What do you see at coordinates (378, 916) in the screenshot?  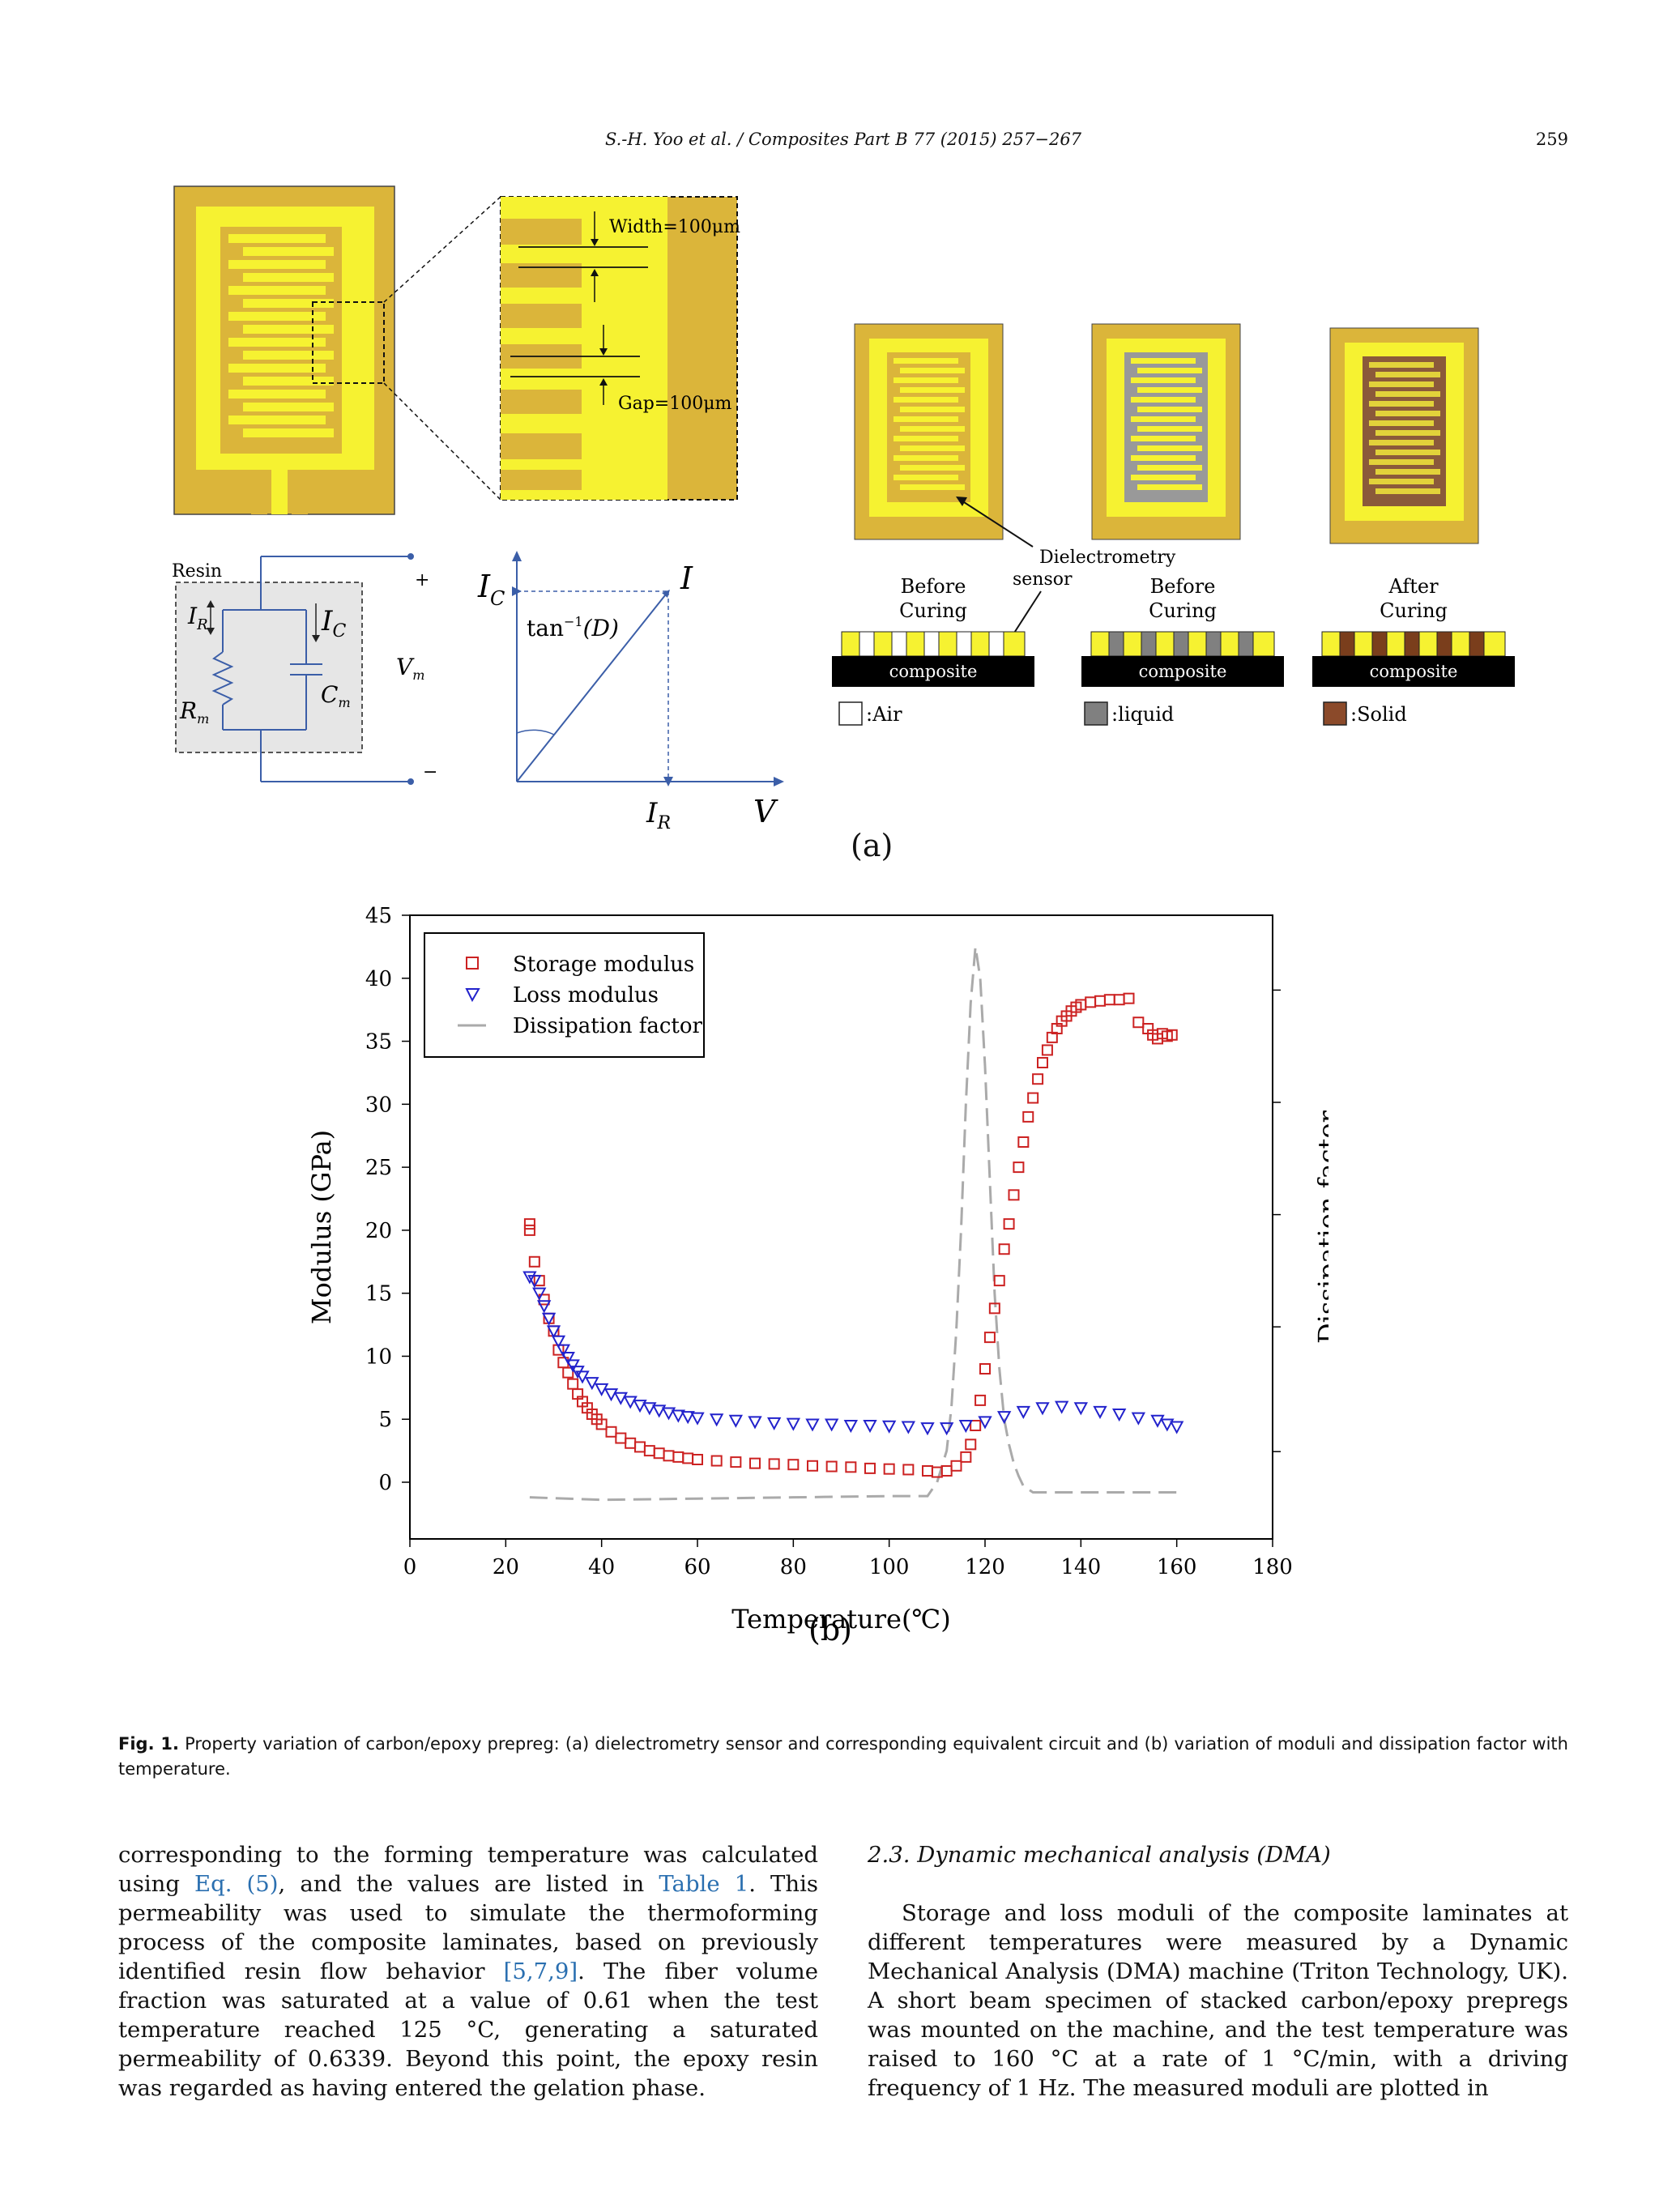 I see `y-tick-label: 45` at bounding box center [378, 916].